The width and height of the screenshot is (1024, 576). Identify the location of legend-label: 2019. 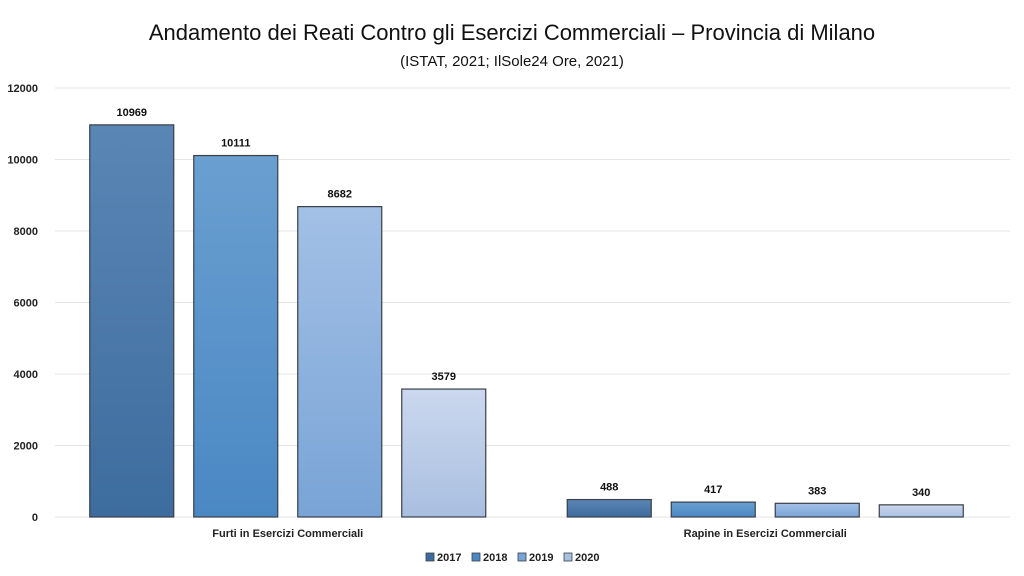
(541, 558).